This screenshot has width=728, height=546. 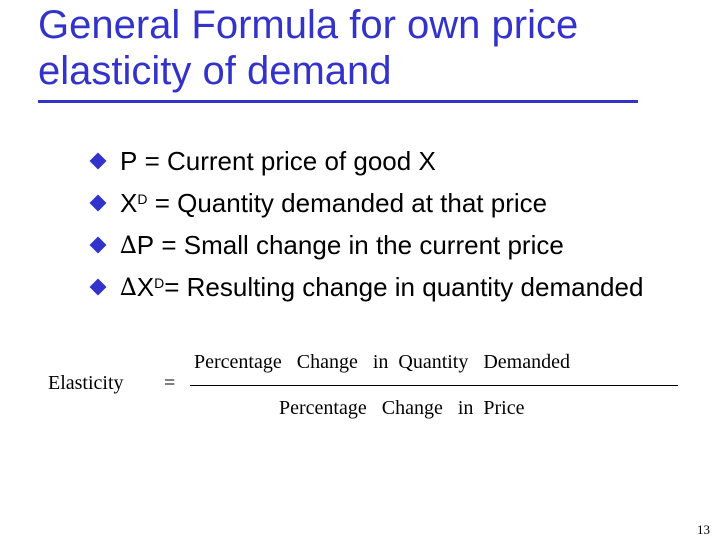 What do you see at coordinates (86, 383) in the screenshot?
I see `formula-lhs: Elasticity` at bounding box center [86, 383].